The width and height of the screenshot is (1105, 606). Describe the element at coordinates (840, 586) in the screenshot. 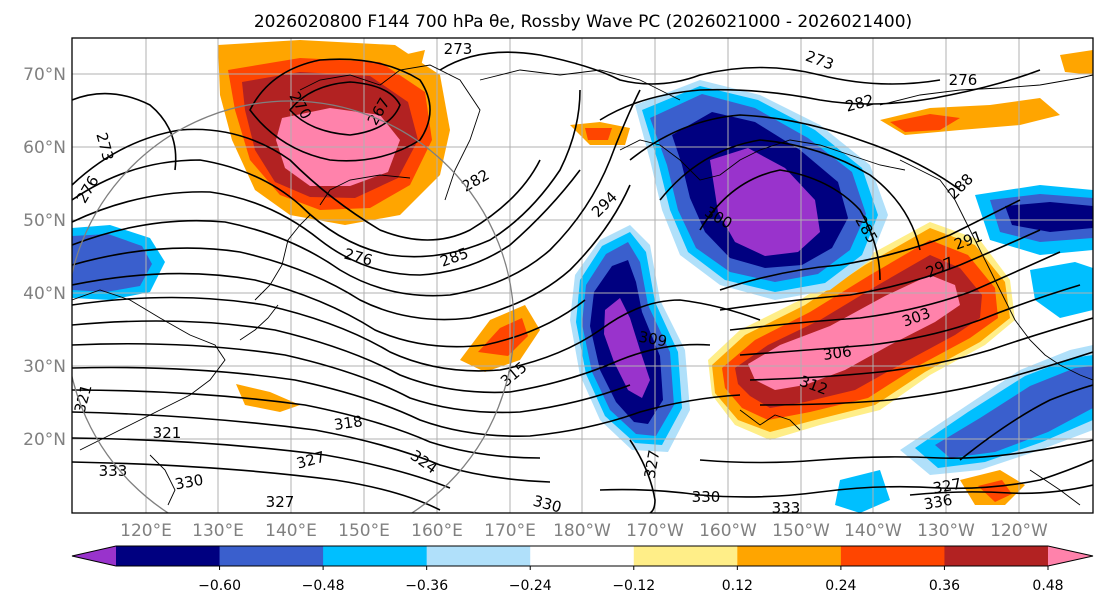

I see `colorbar-tick-label: 0.24` at that location.